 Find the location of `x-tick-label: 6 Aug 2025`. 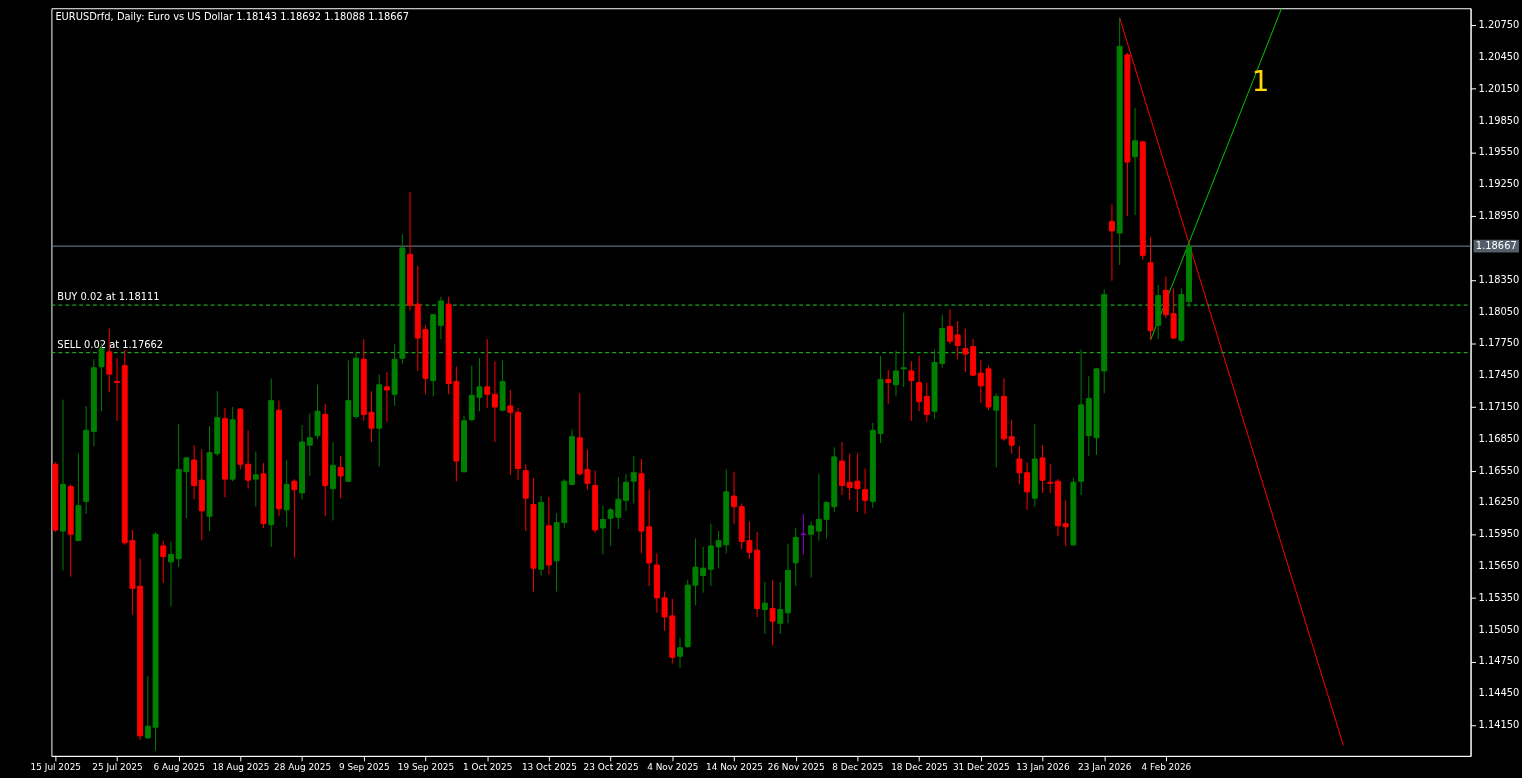

x-tick-label: 6 Aug 2025 is located at coordinates (179, 767).